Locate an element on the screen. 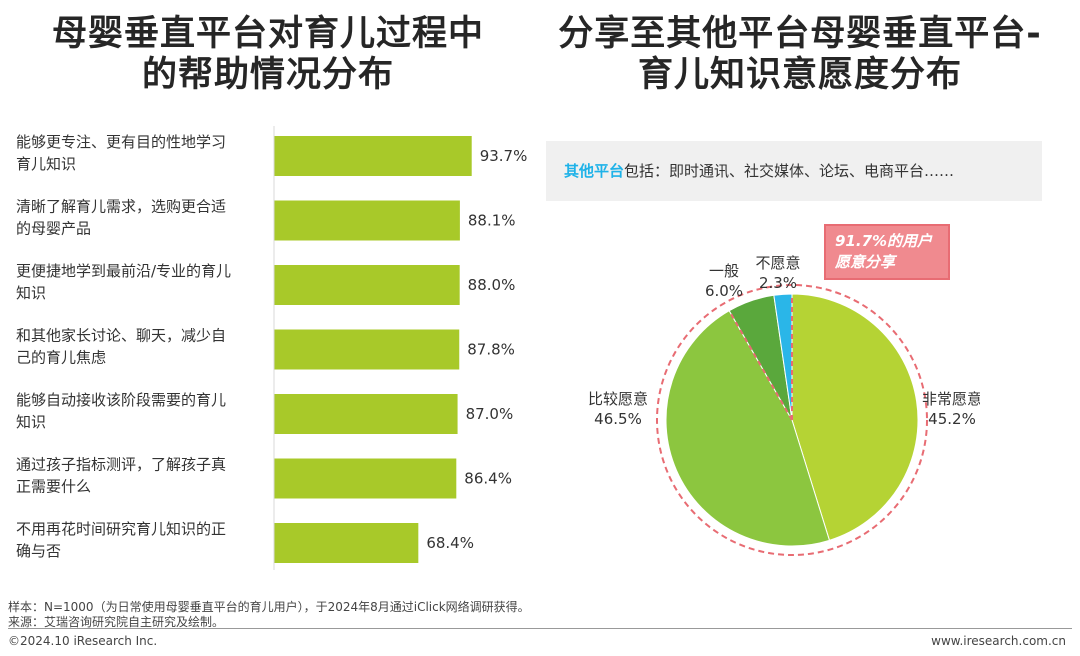  pie-slice-fairly-willing is located at coordinates (748, 428).